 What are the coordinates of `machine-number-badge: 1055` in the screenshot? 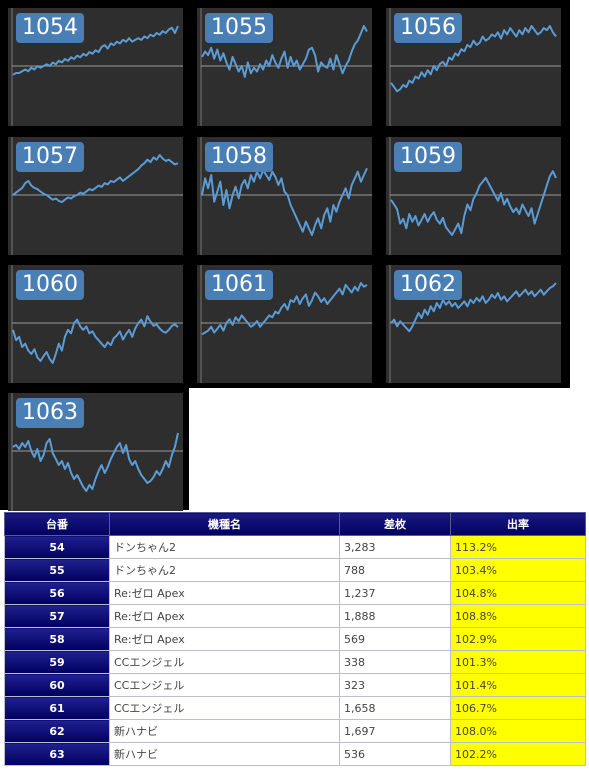 It's located at (239, 28).